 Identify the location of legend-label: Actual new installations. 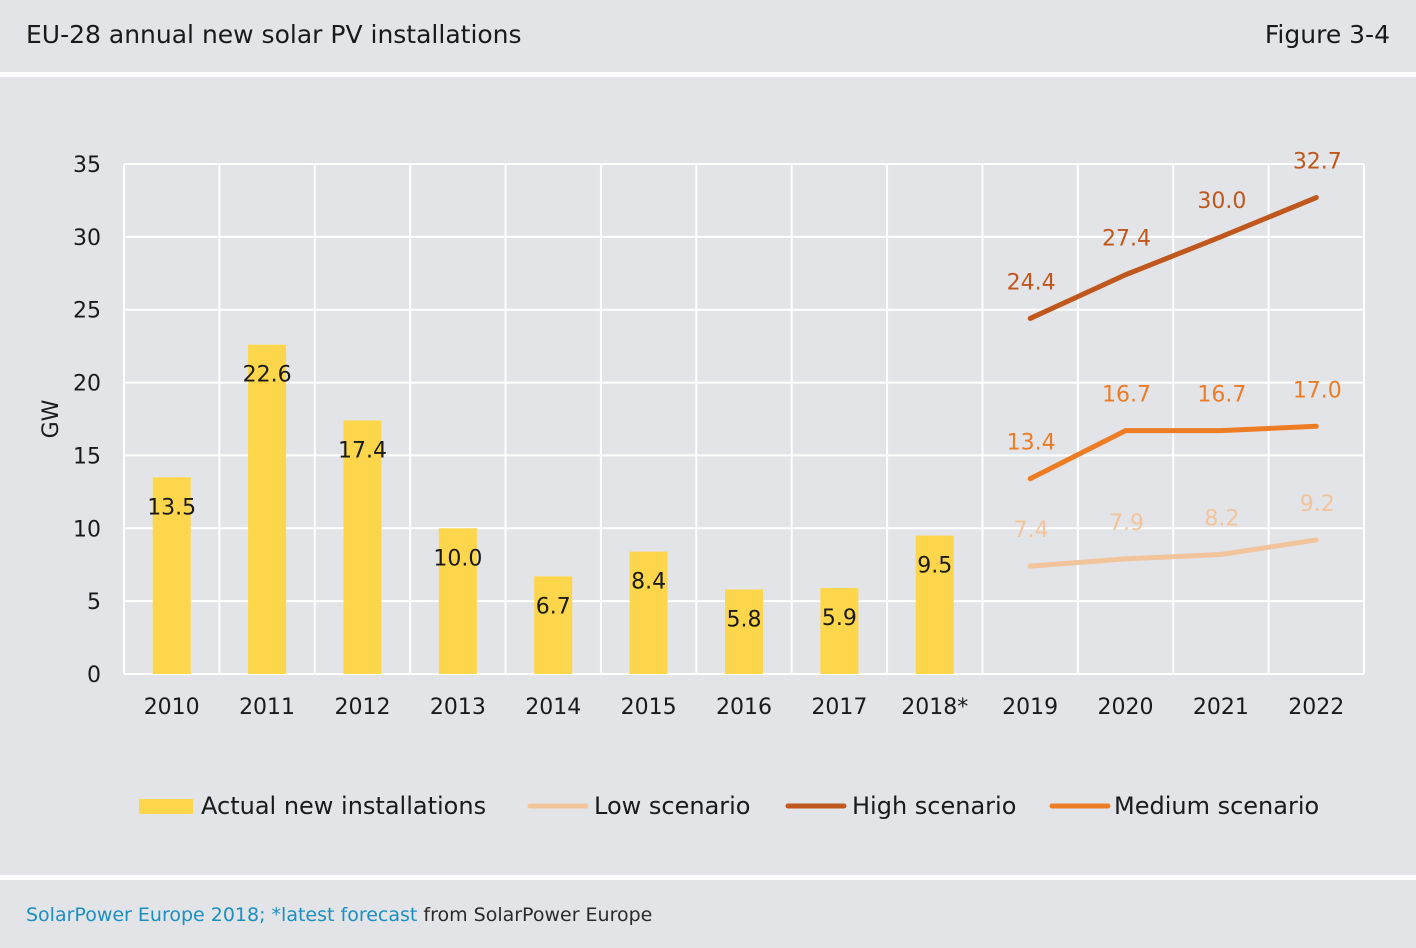
(343, 806).